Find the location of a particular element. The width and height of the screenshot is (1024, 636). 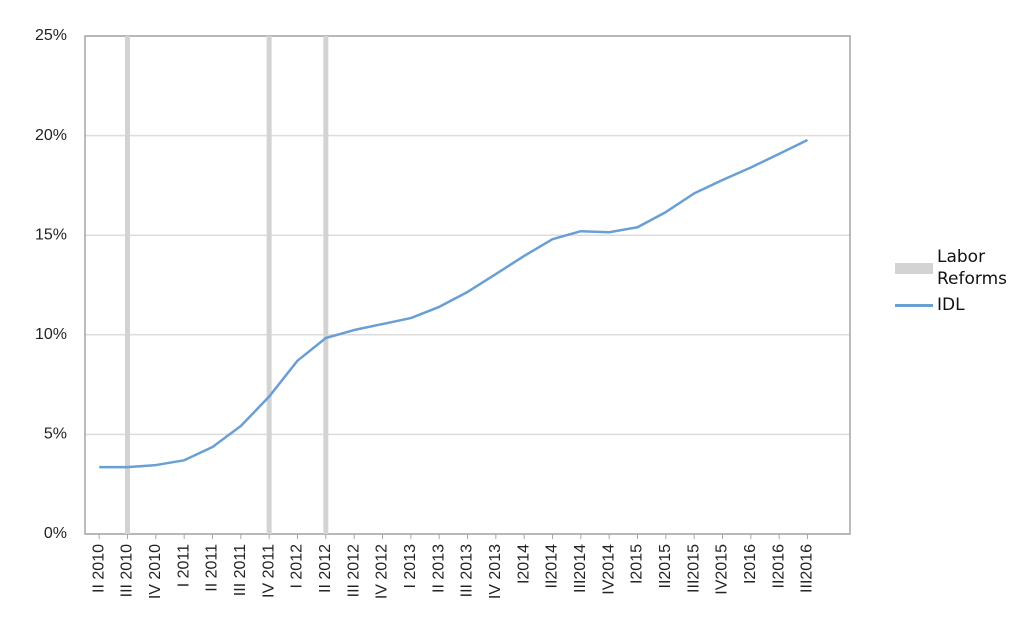

y-tick-label: 0% is located at coordinates (55, 533).